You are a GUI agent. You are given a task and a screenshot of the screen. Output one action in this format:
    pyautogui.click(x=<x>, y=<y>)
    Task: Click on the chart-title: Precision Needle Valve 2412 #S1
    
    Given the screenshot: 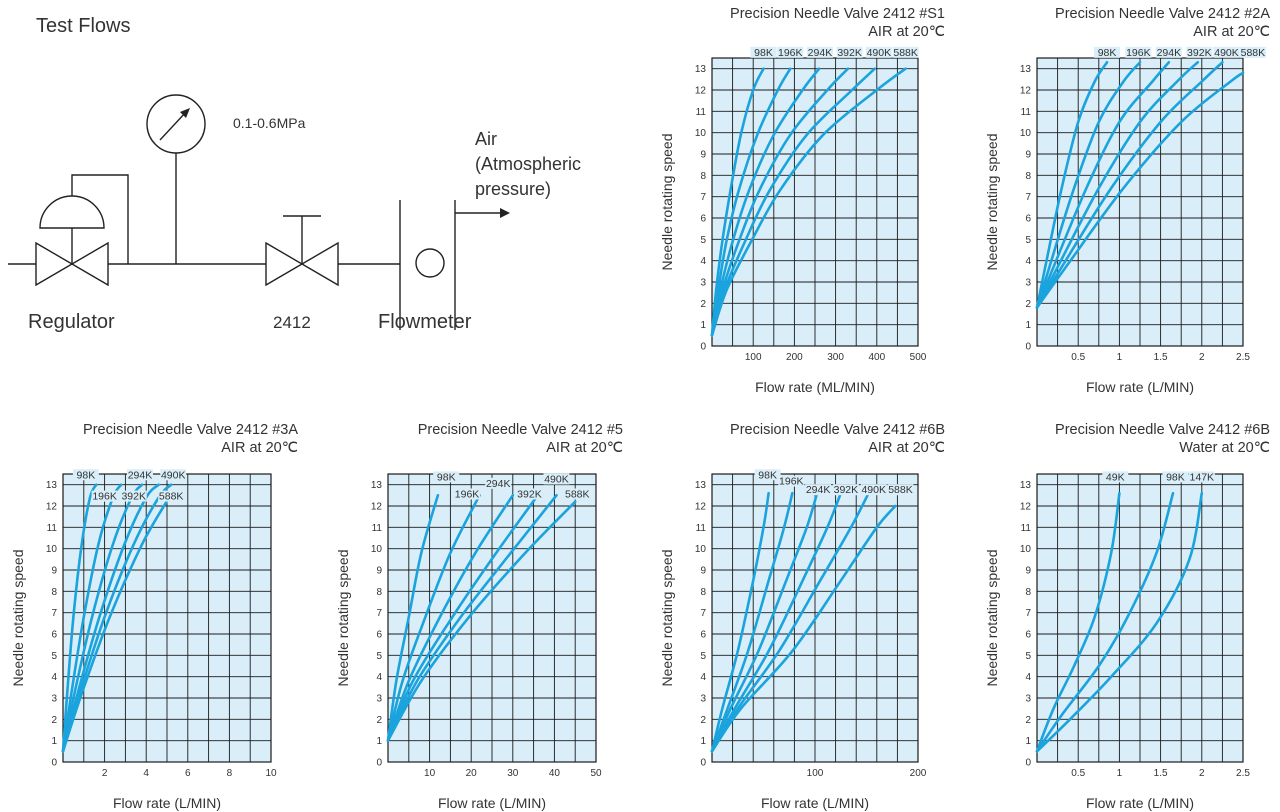 What is the action you would take?
    pyautogui.click(x=837, y=14)
    